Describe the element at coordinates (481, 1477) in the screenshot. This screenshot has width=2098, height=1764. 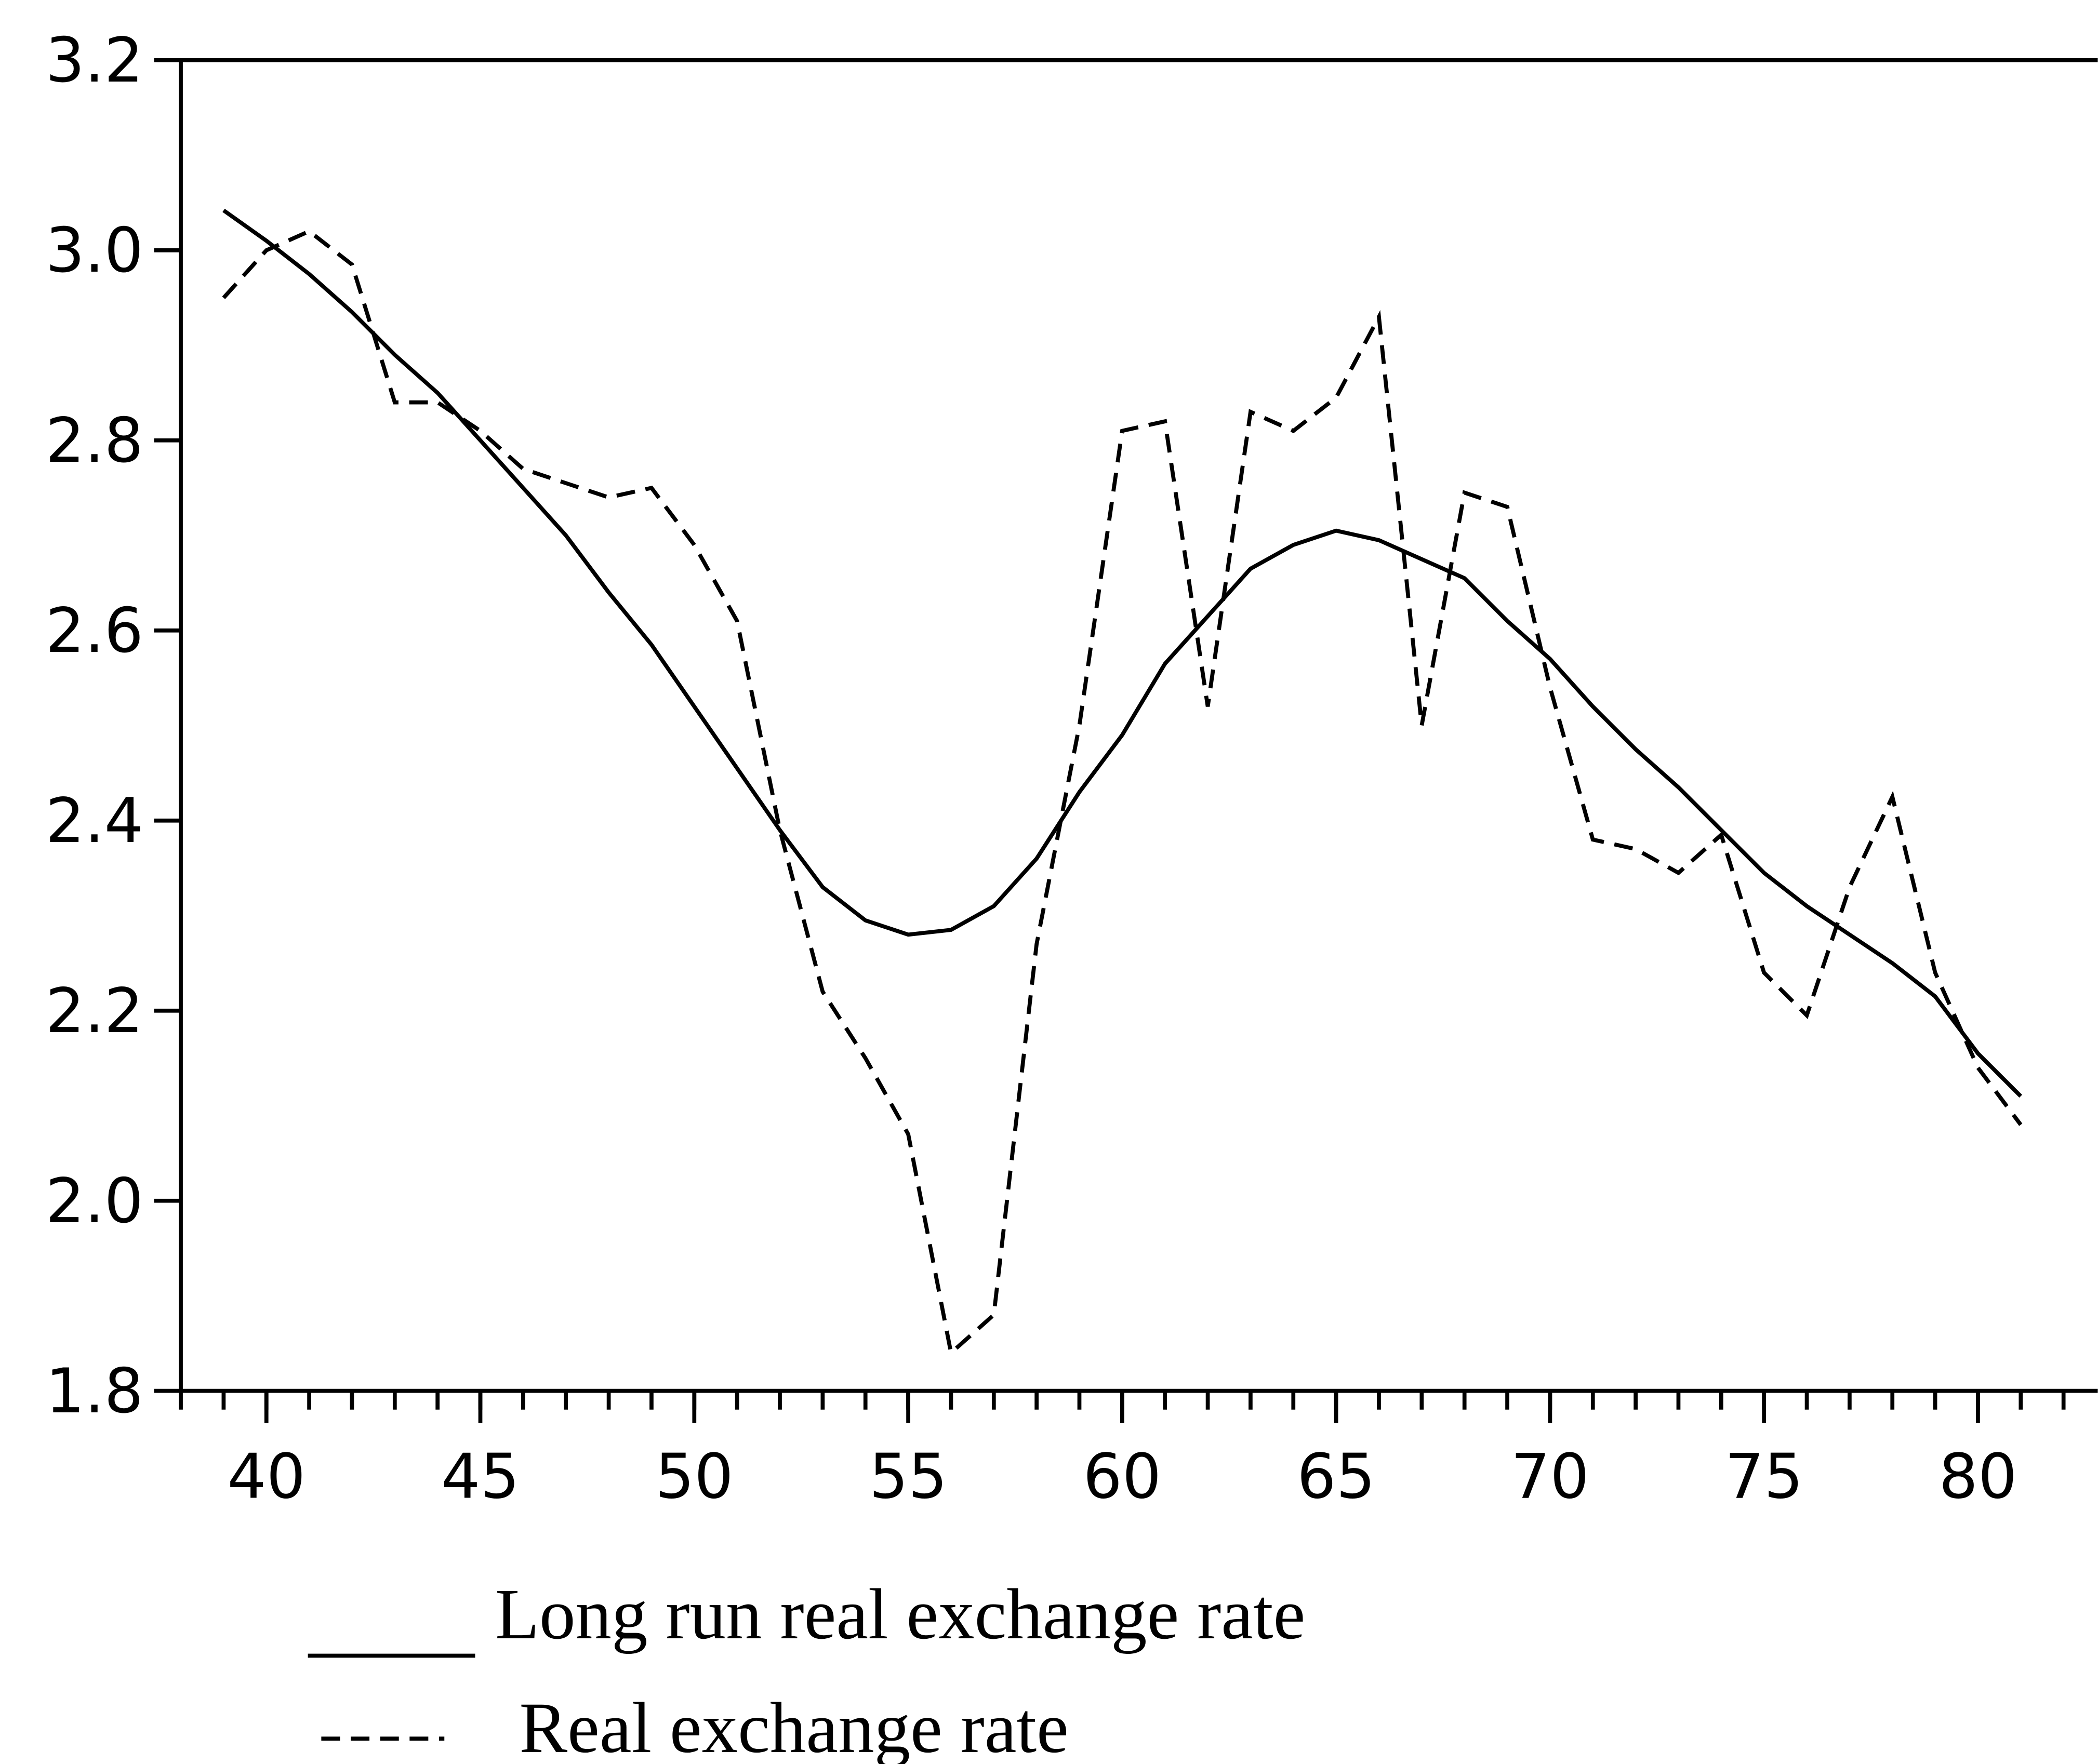
I see `x-tick-label: 45` at that location.